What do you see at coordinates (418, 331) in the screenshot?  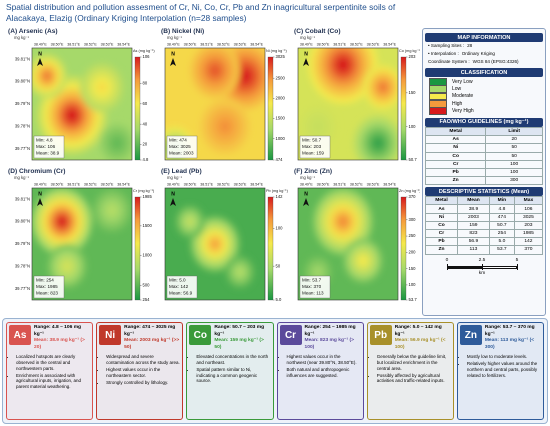 I see `range: Range: 5.0 – 142 mg kg⁻¹` at bounding box center [418, 331].